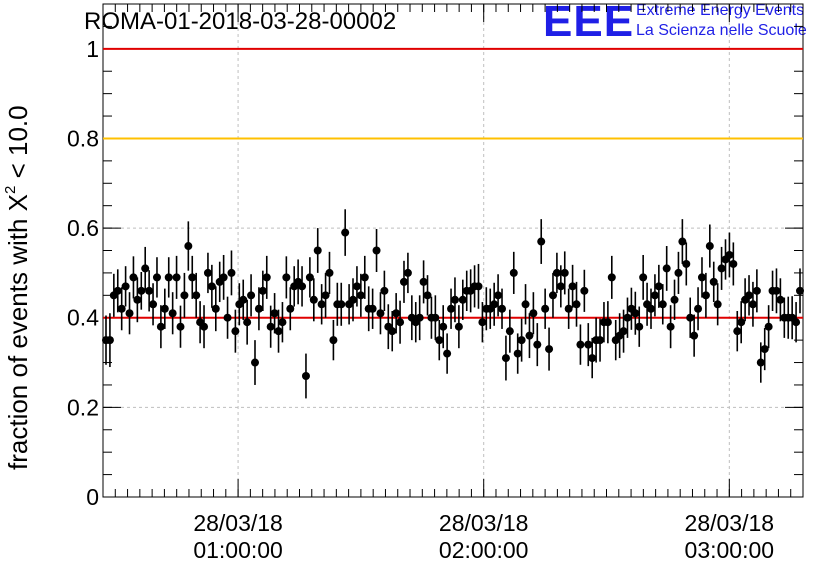 The height and width of the screenshot is (572, 836). What do you see at coordinates (83, 138) in the screenshot?
I see `y-tick-label: 0.8` at bounding box center [83, 138].